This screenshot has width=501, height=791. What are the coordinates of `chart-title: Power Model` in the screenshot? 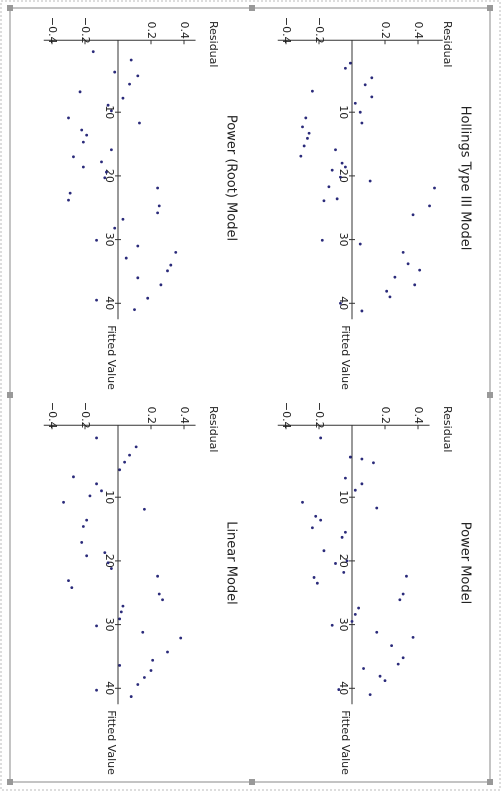 It's located at (465, 563).